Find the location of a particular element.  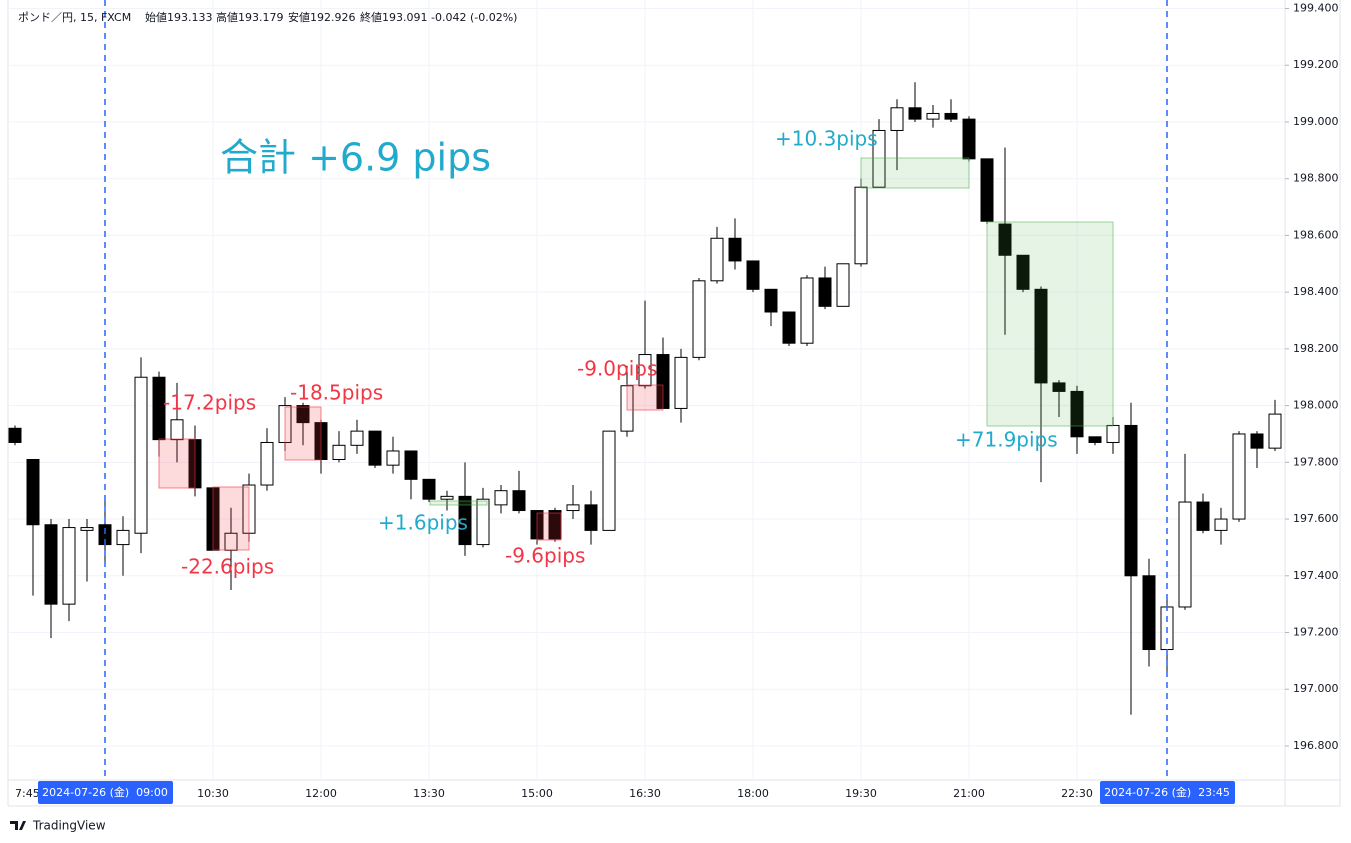

x-tick-label: 13:30 is located at coordinates (429, 793).